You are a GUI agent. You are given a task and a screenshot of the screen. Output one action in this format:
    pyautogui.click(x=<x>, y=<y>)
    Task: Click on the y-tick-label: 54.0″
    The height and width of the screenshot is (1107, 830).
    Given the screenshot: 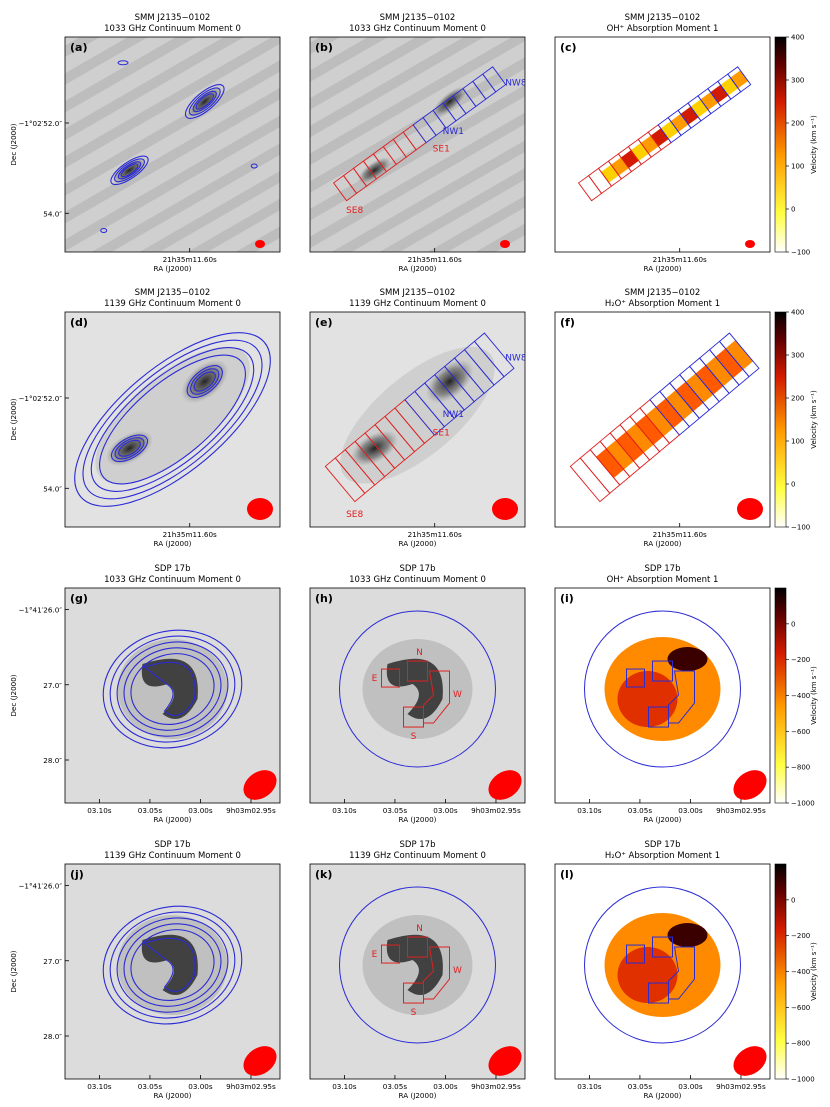 What is the action you would take?
    pyautogui.click(x=52, y=488)
    